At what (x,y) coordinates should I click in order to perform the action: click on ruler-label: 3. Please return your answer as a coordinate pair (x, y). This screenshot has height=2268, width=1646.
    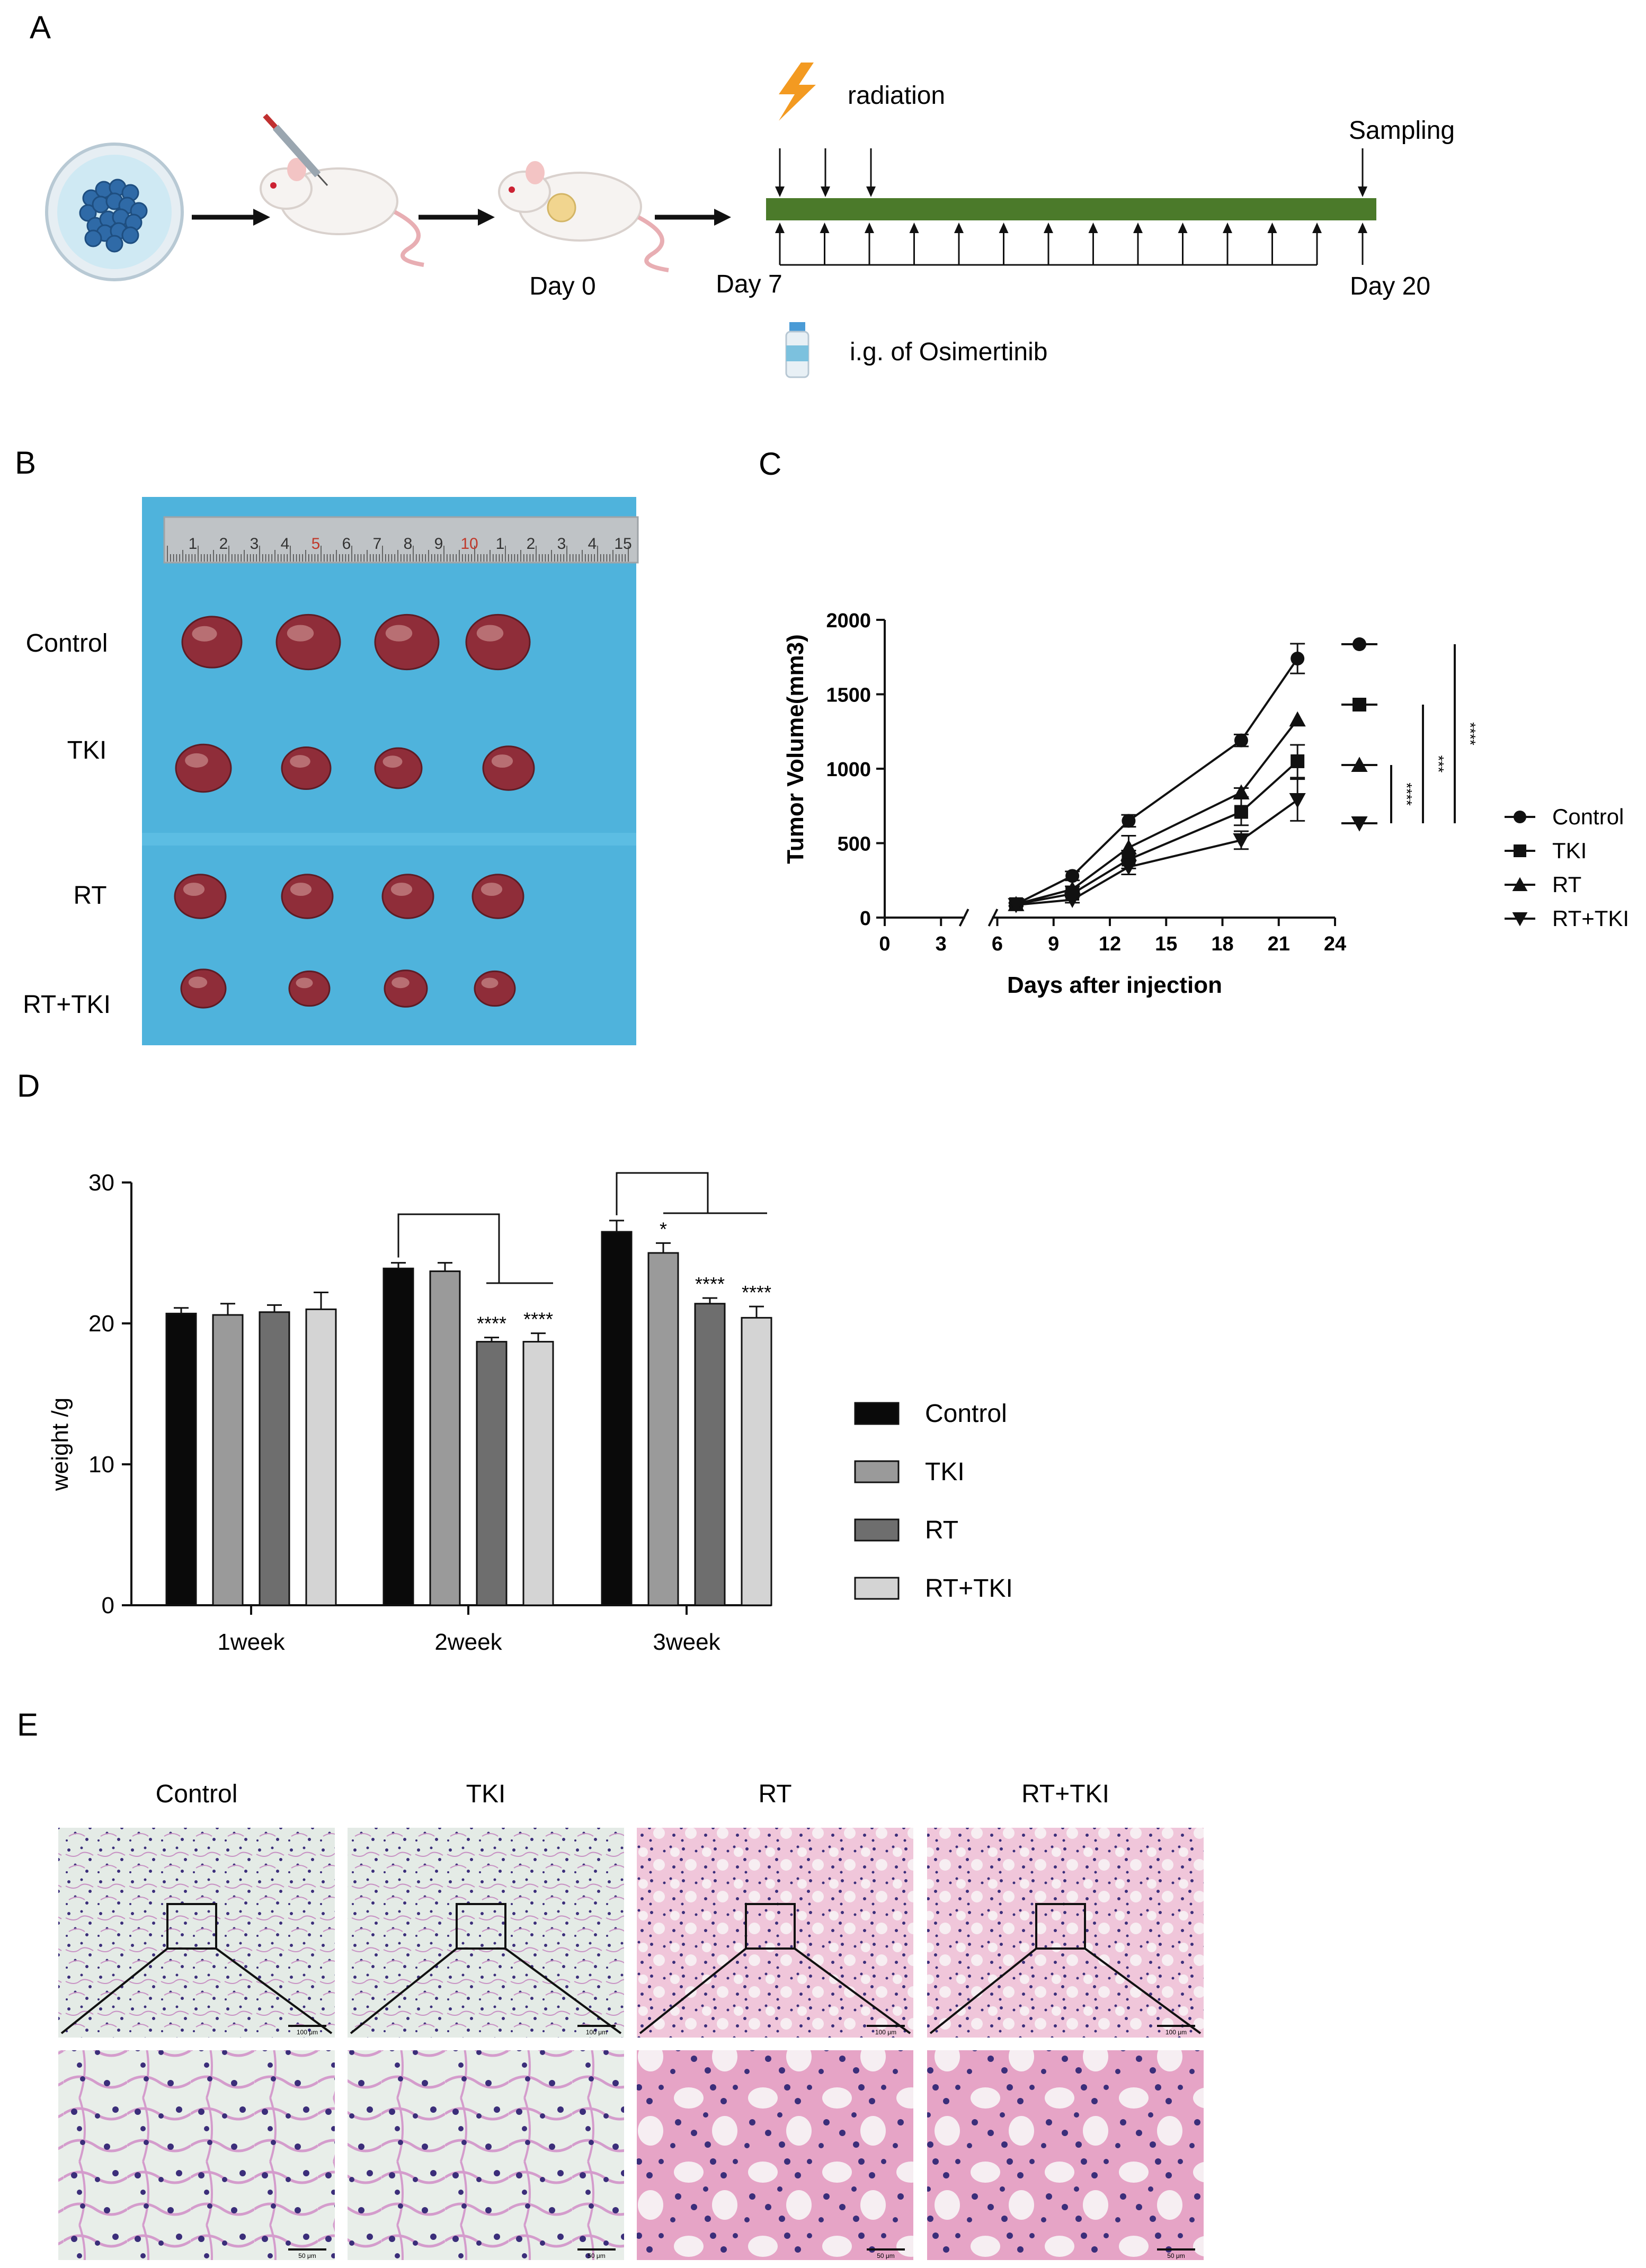
    Looking at the image, I should click on (561, 544).